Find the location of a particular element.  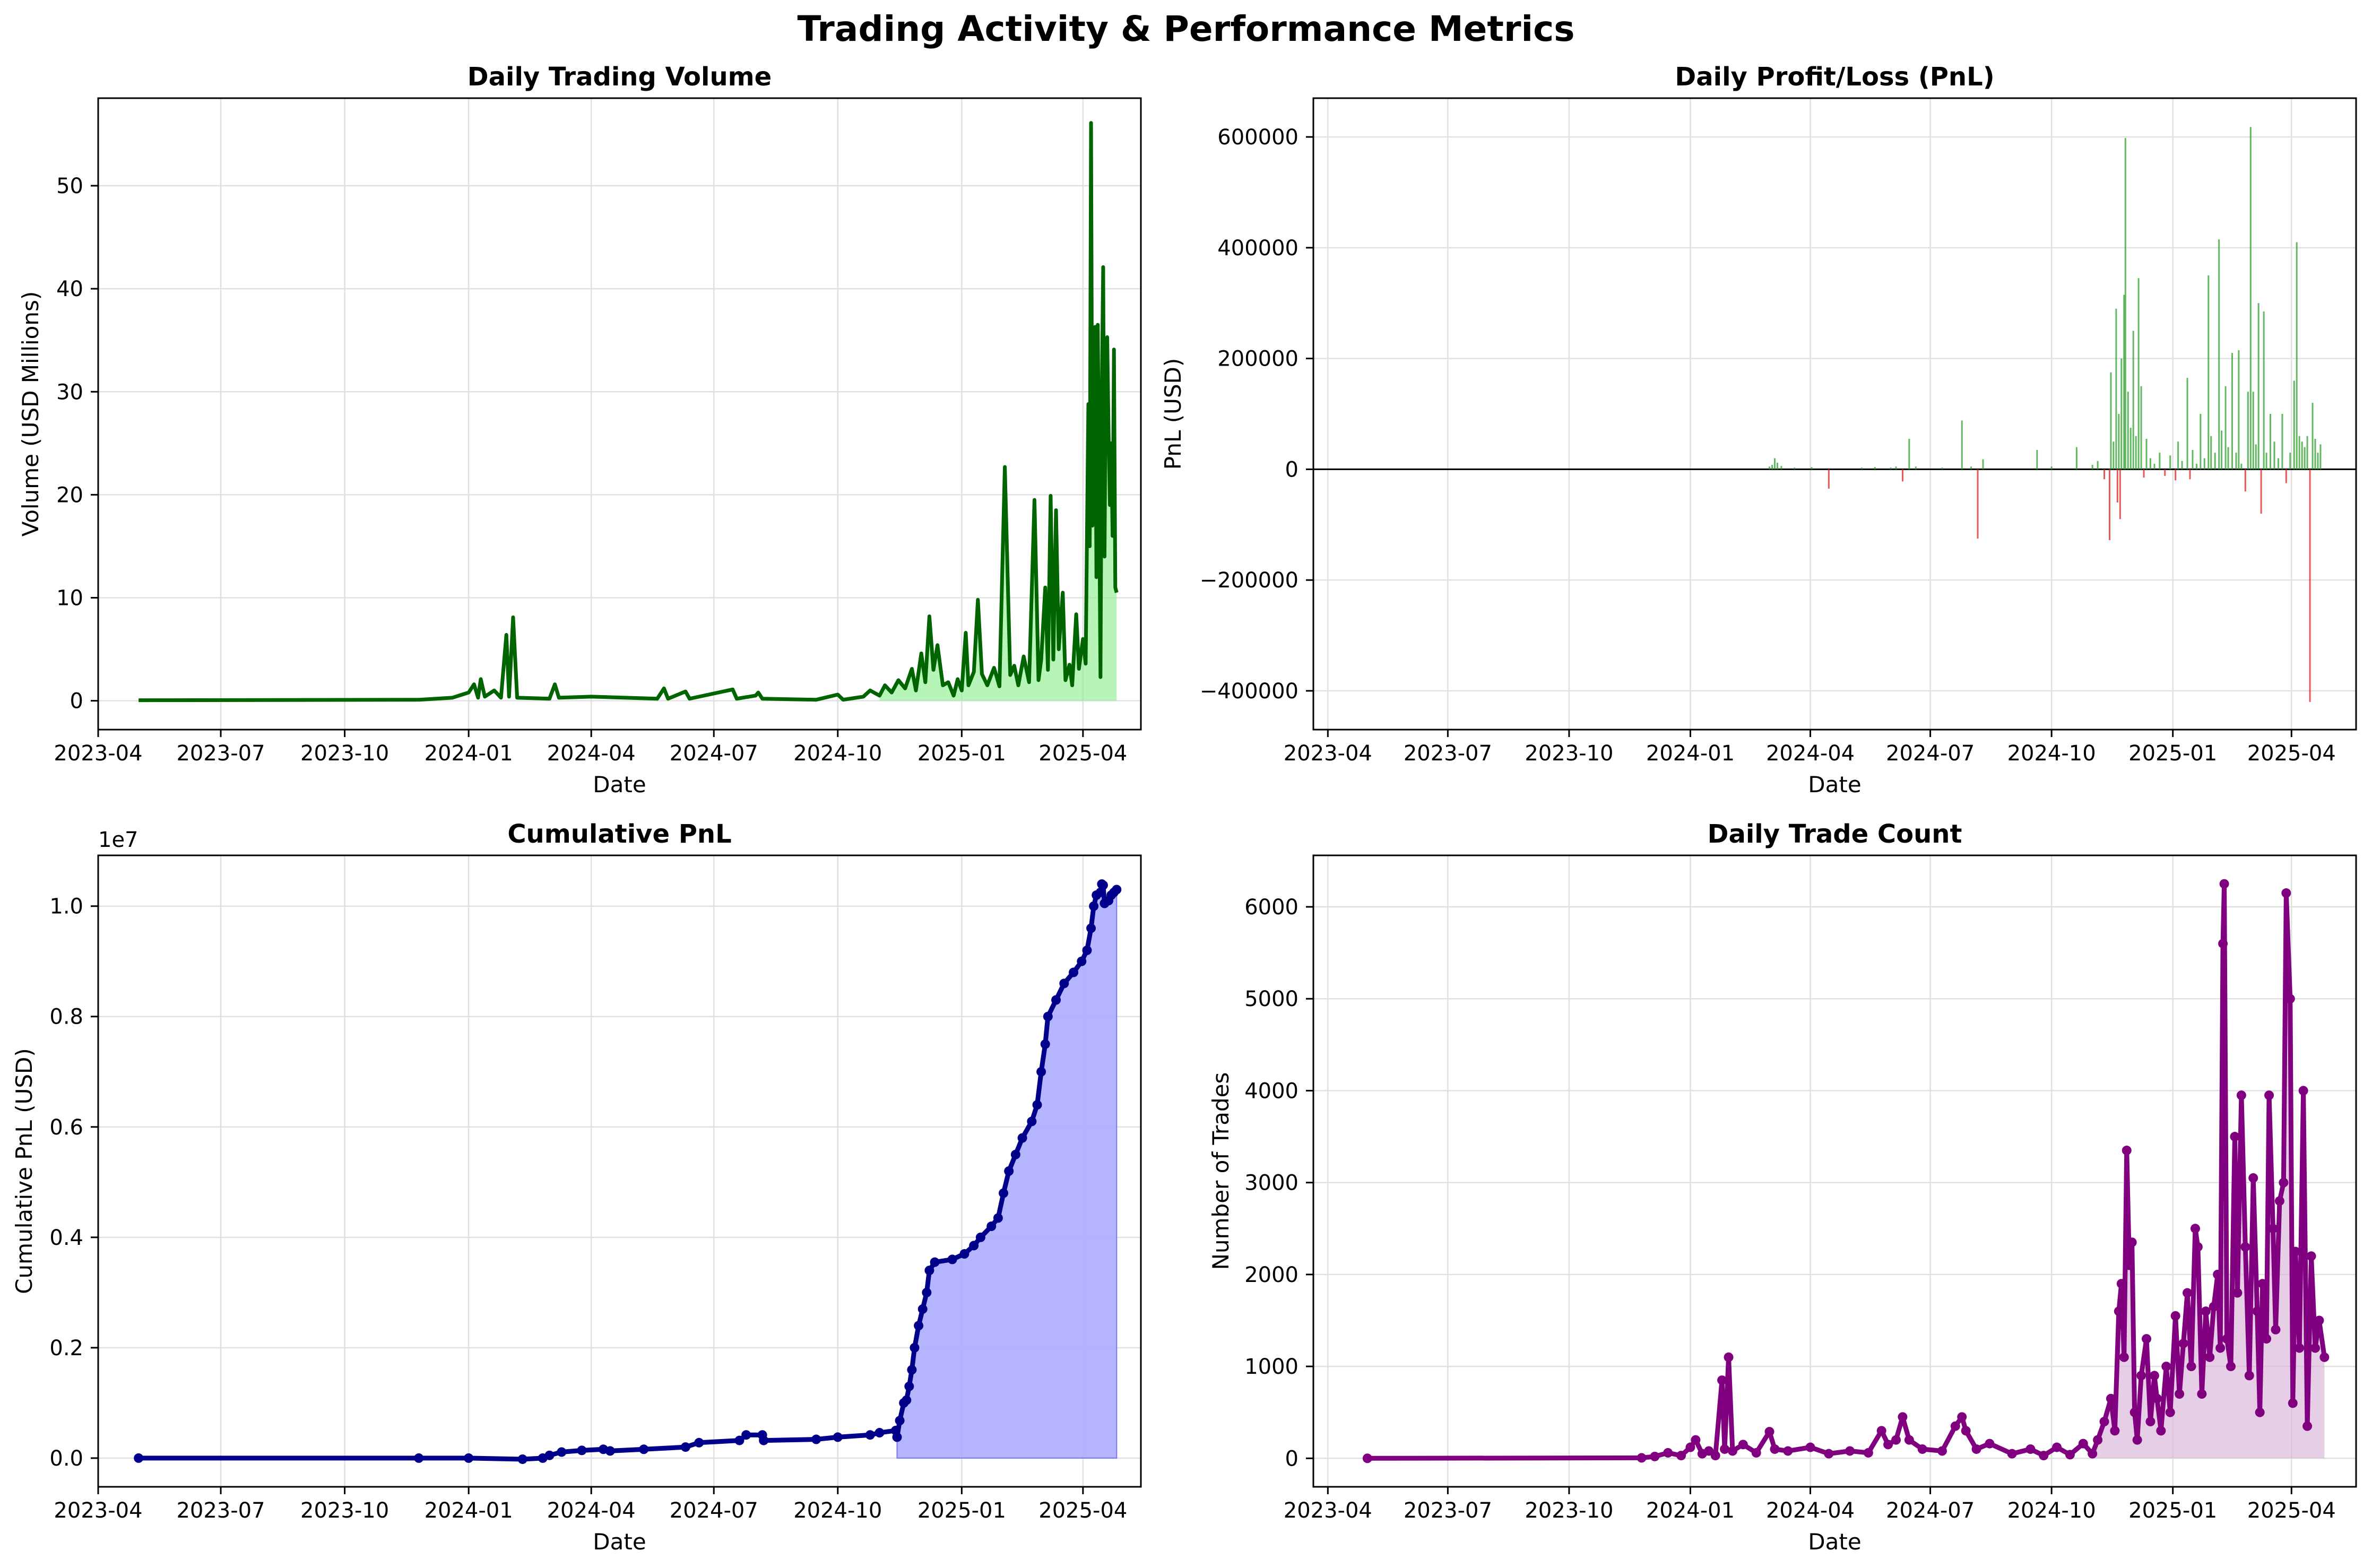

y-tick-label: 30 is located at coordinates (70, 392).